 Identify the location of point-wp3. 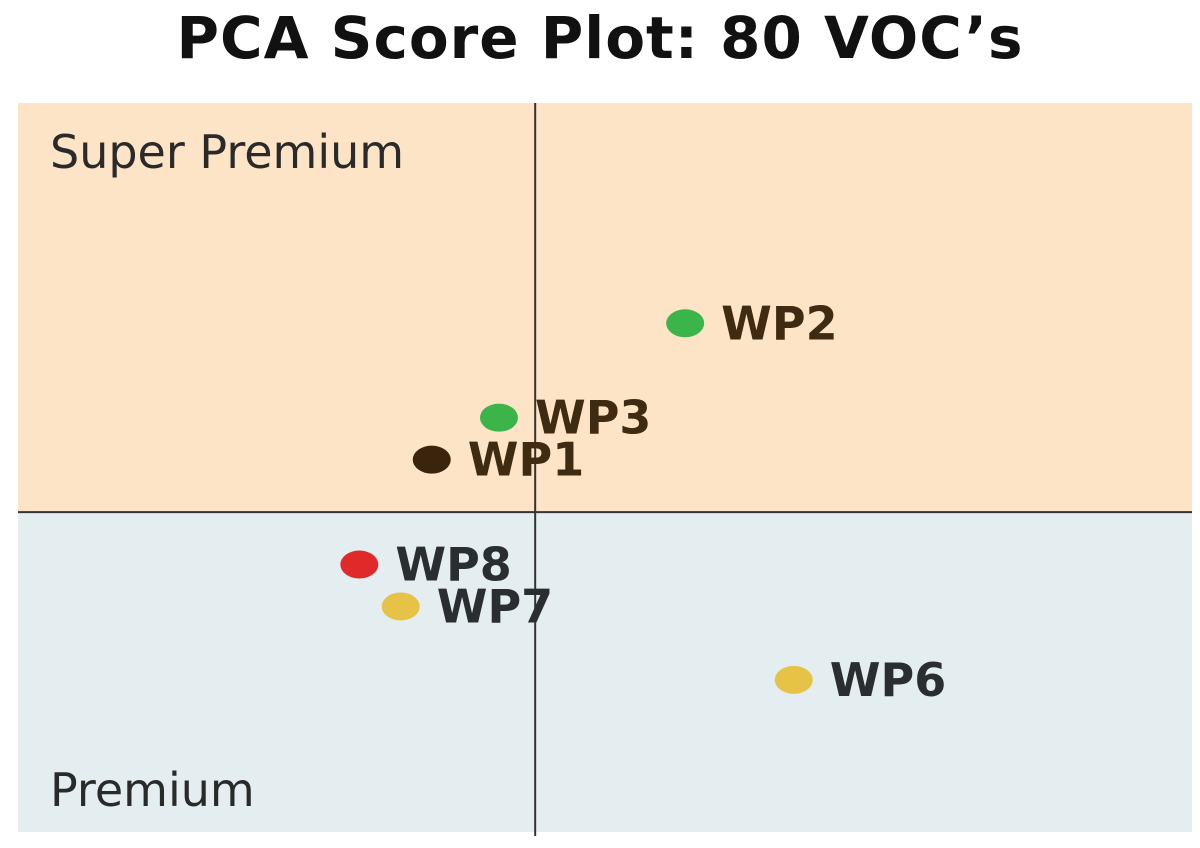
(498, 417).